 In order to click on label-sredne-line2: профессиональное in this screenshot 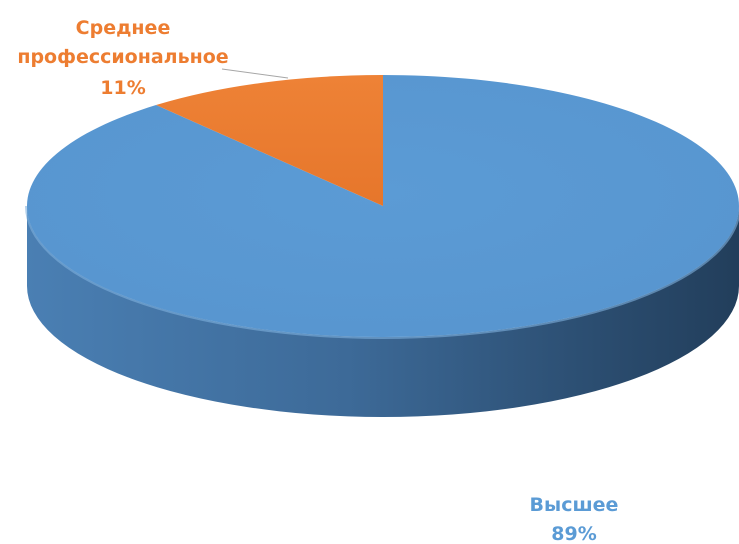, I will do `click(122, 57)`.